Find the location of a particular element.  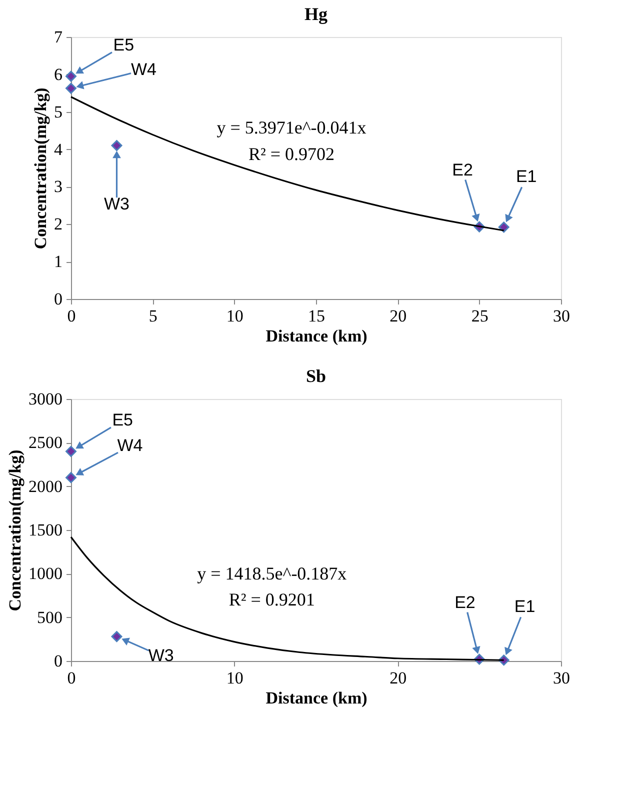

y-tick-label: 5 is located at coordinates (58, 112).